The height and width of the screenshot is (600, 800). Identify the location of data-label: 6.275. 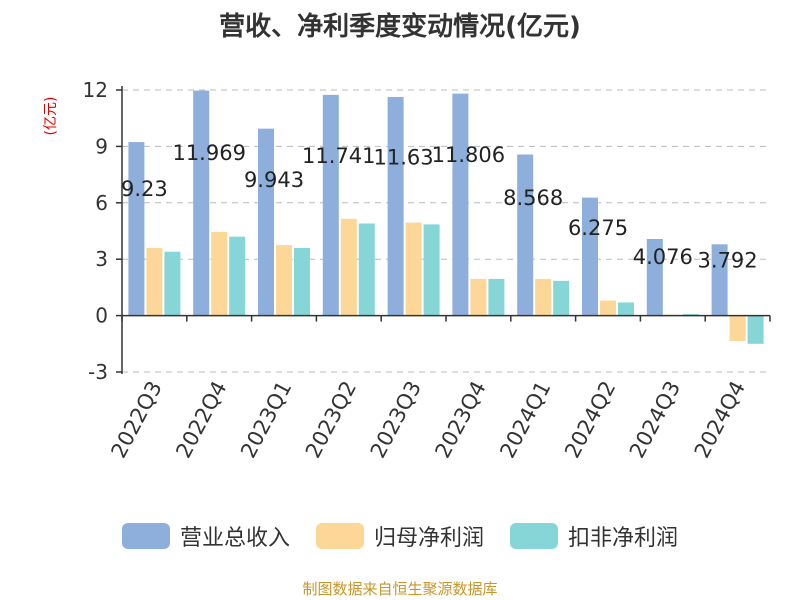
(598, 228).